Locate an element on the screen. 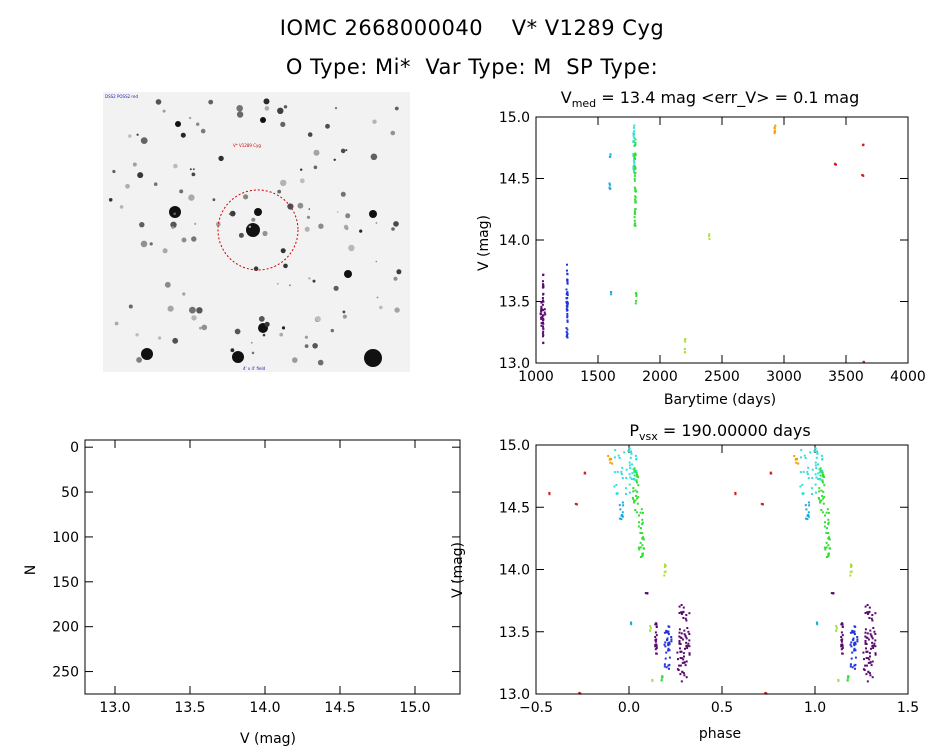 Image resolution: width=944 pixels, height=747 pixels. lightcurve-xtick-label: 1000 is located at coordinates (536, 377).